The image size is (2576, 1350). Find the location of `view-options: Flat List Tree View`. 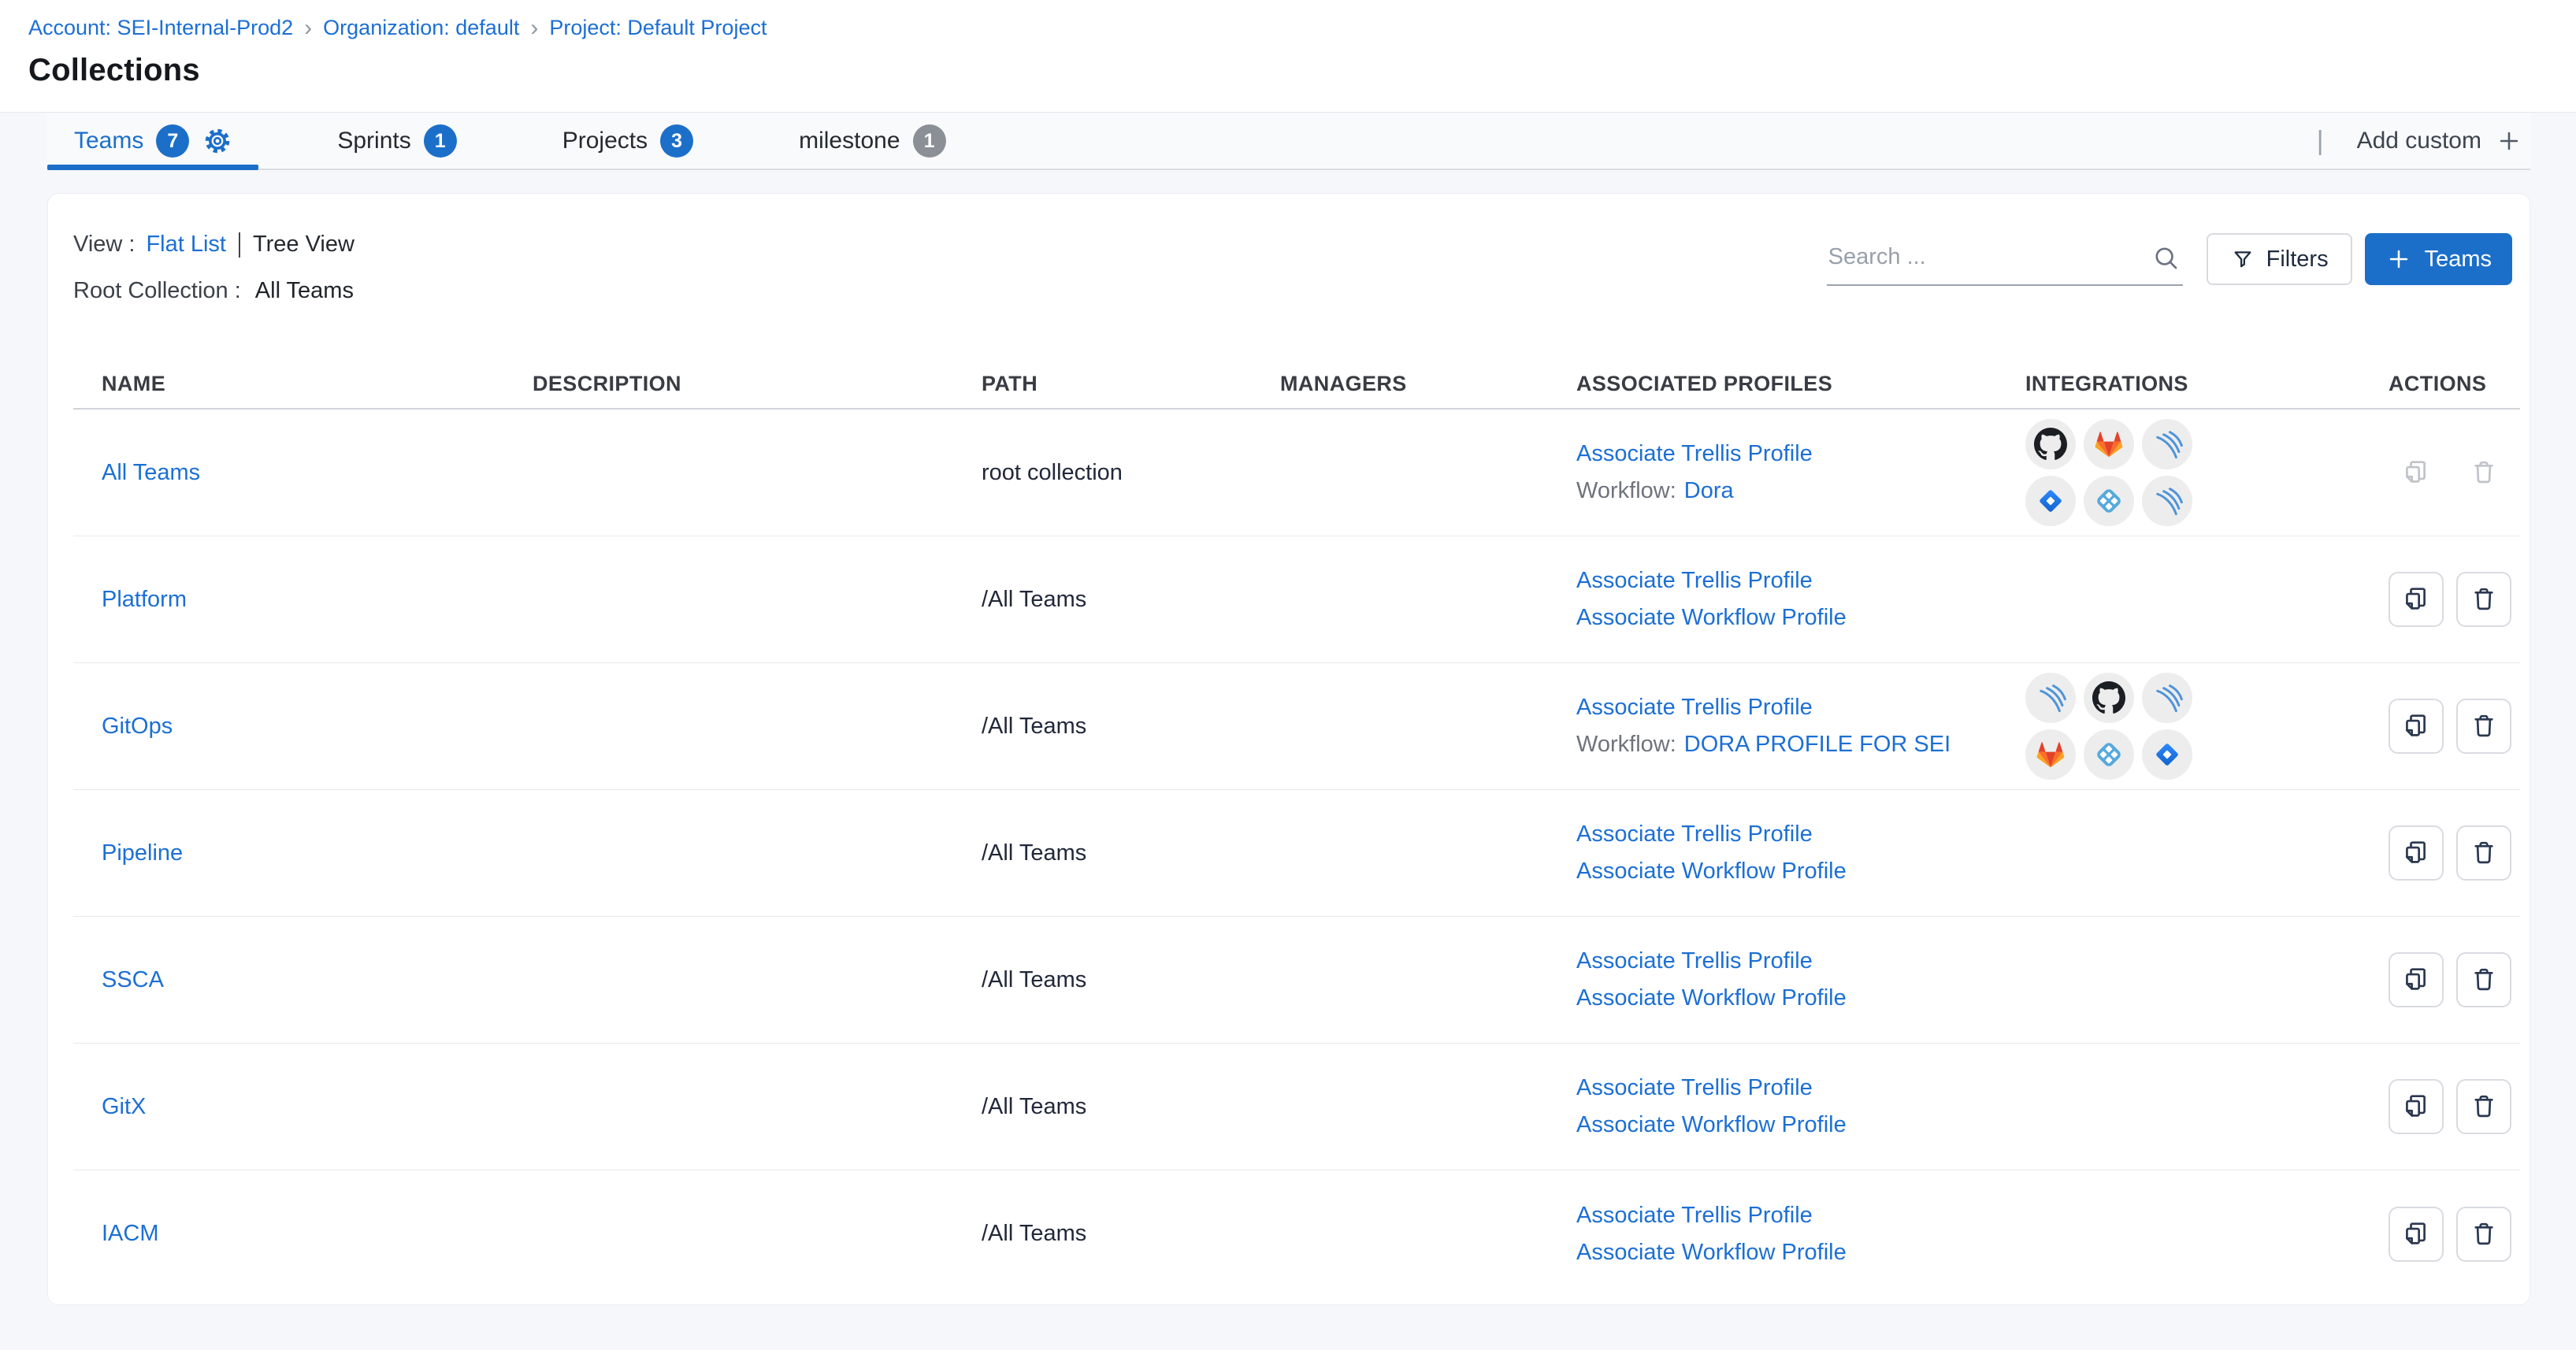

view-options: Flat List Tree View is located at coordinates (250, 245).